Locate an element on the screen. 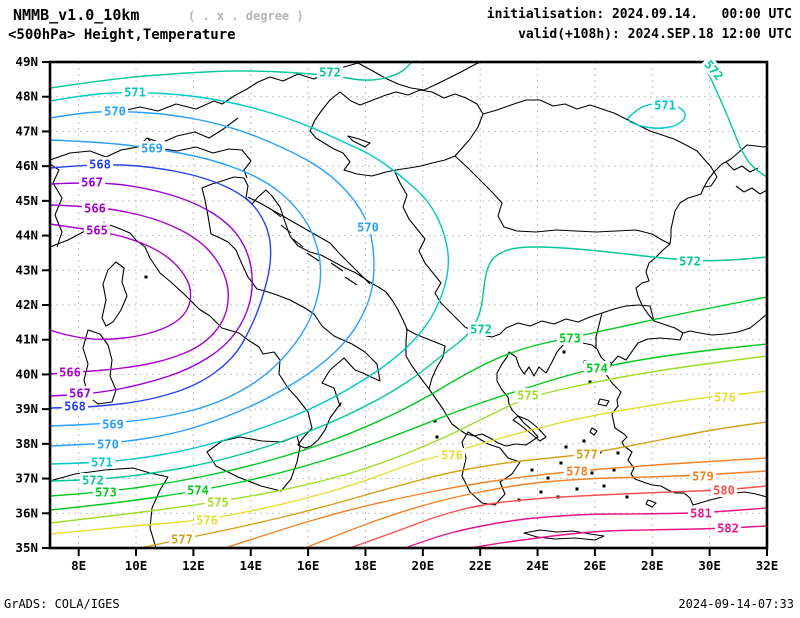  lon-label: 24E is located at coordinates (537, 565).